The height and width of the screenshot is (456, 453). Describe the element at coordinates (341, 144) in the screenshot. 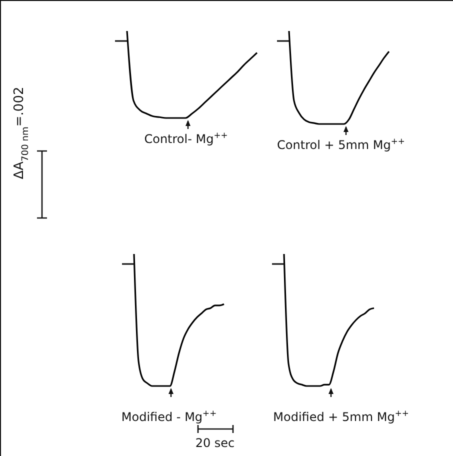

I see `x-axis-title: Control + 5mm Mg$^{++}$` at that location.